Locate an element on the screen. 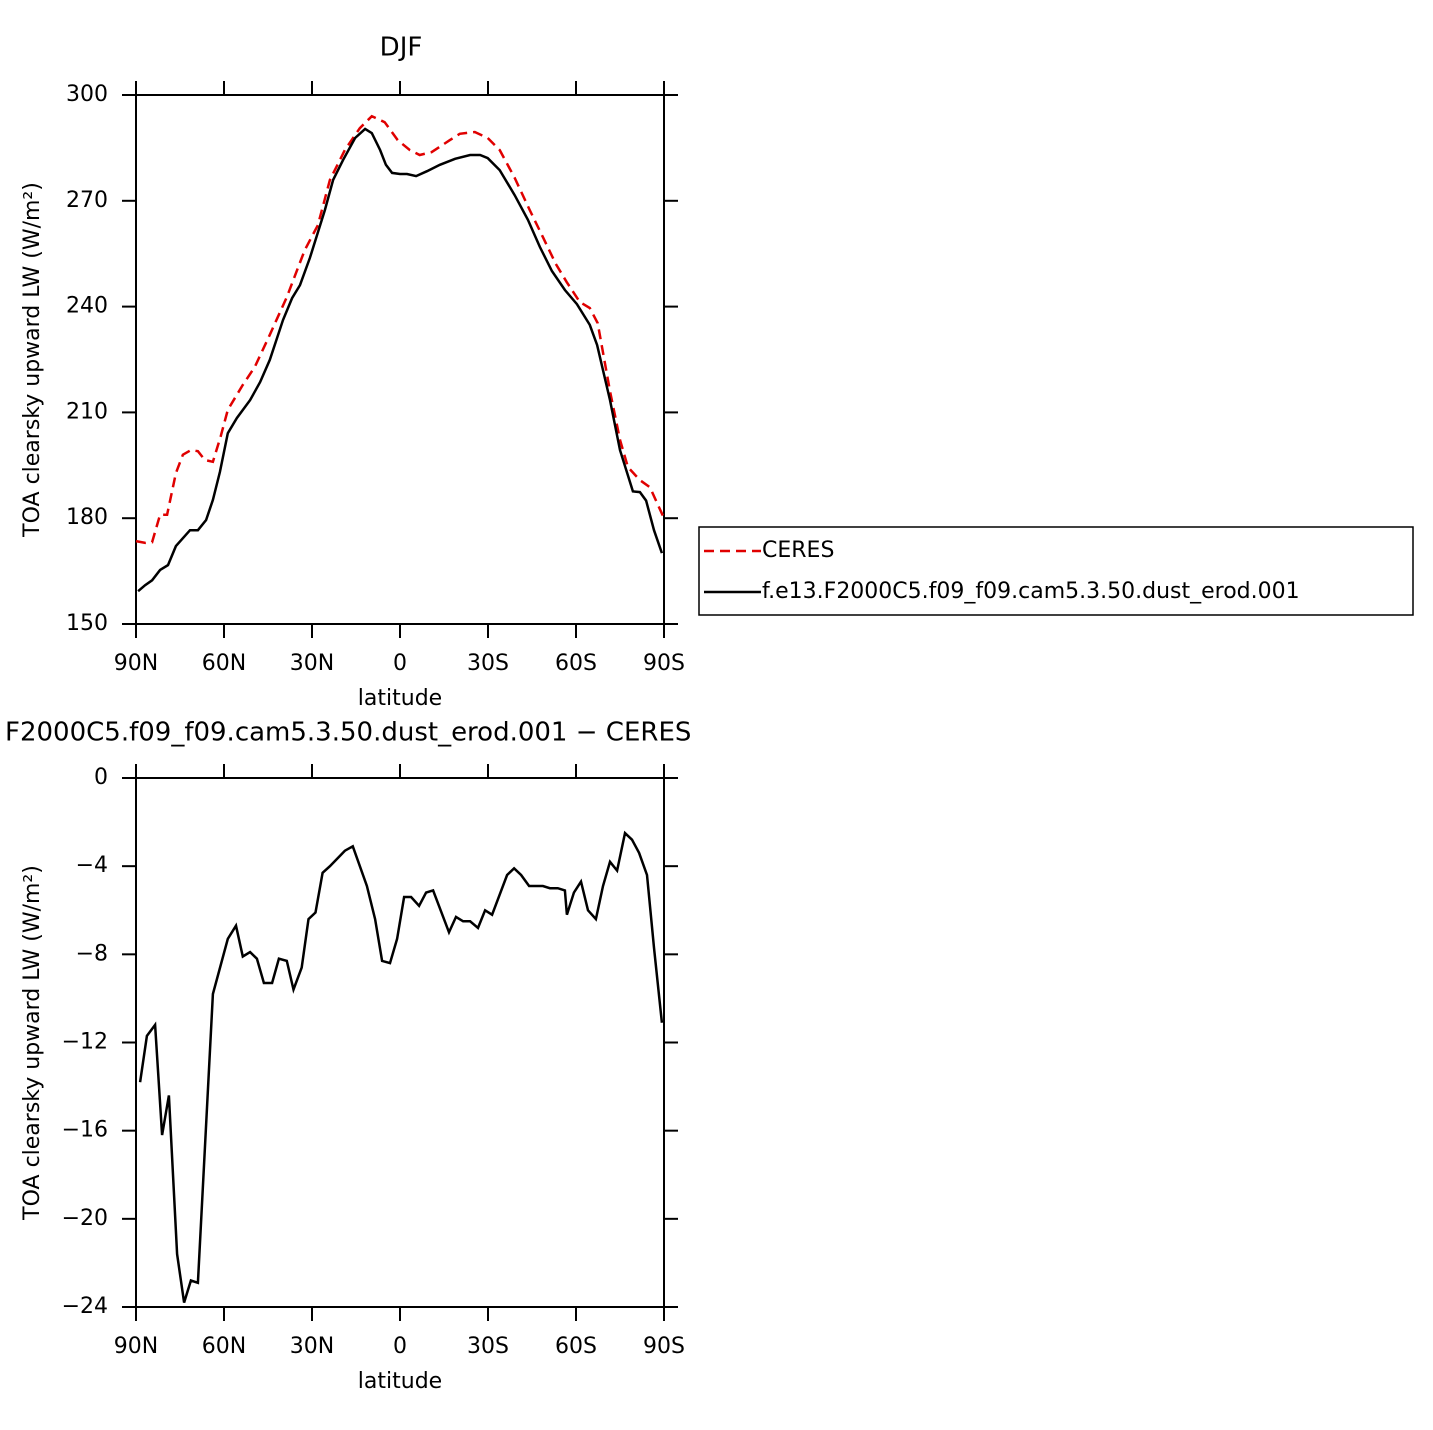 This screenshot has height=1430, width=1433. y-tick-label: −8 is located at coordinates (92, 953).